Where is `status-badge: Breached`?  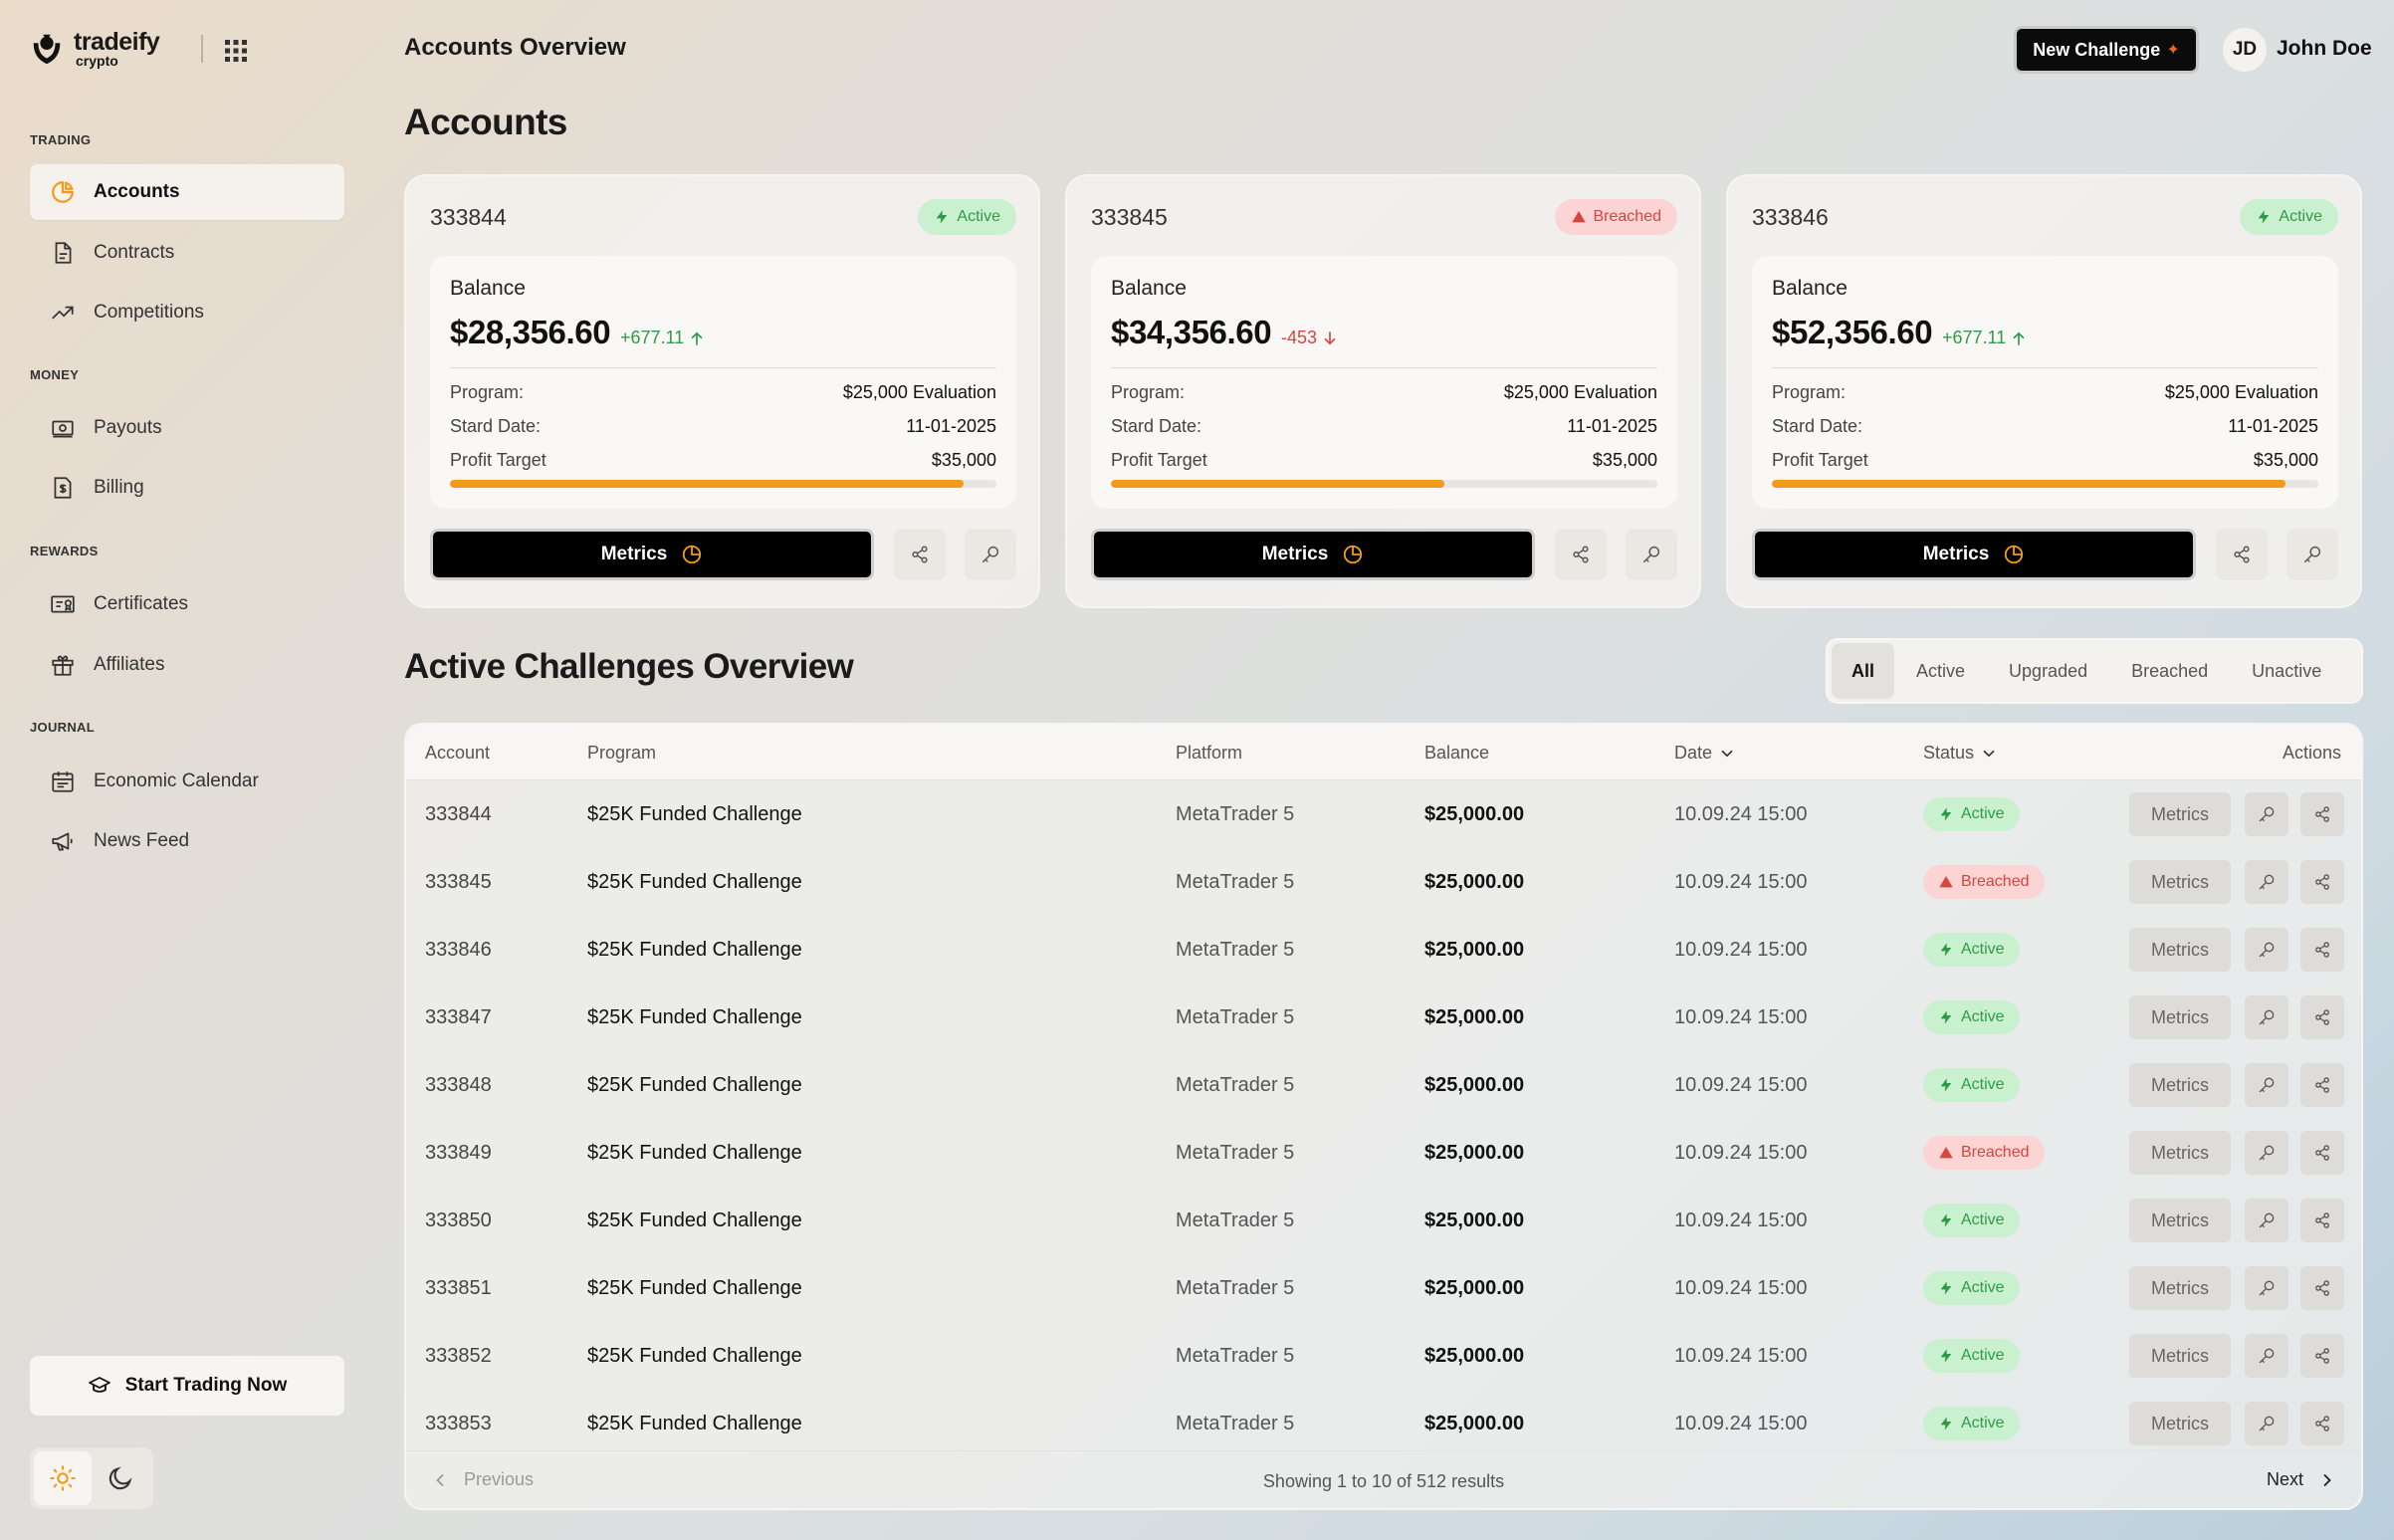 status-badge: Breached is located at coordinates (1615, 217).